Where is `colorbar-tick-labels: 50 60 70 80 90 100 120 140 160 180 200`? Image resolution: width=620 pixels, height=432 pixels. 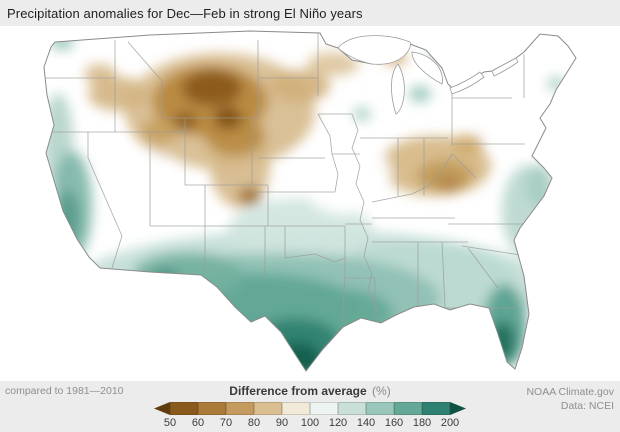
colorbar-tick-labels: 50 60 70 80 90 100 120 140 160 180 200 is located at coordinates (311, 422).